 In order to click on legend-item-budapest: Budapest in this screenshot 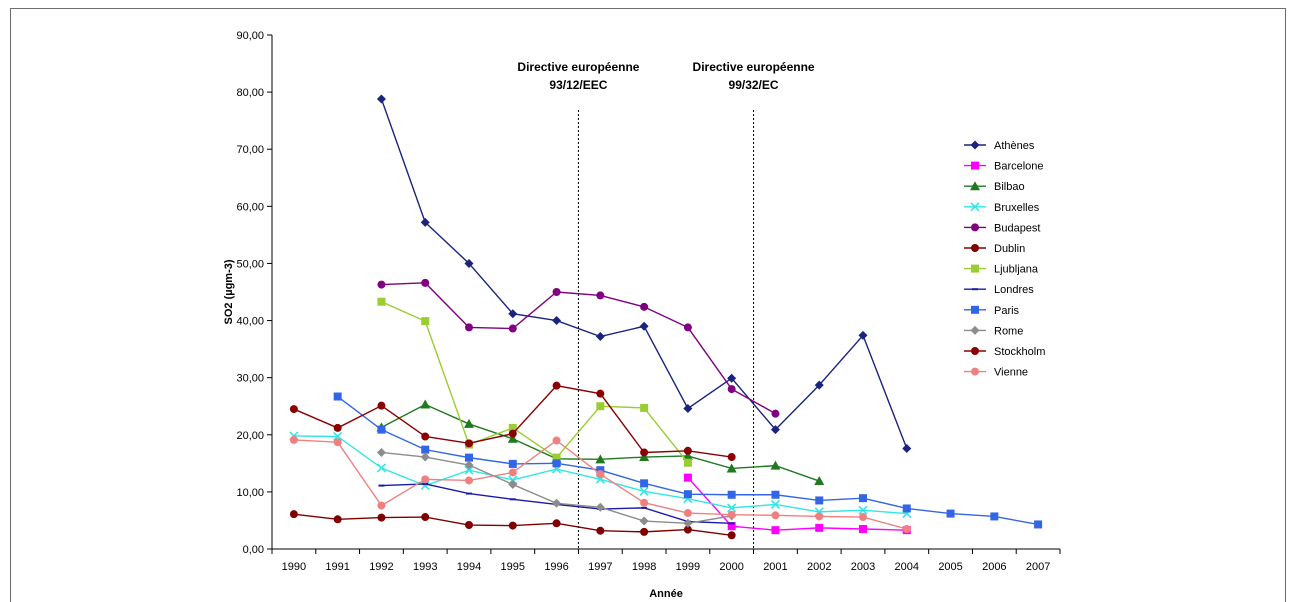, I will do `click(1002, 228)`.